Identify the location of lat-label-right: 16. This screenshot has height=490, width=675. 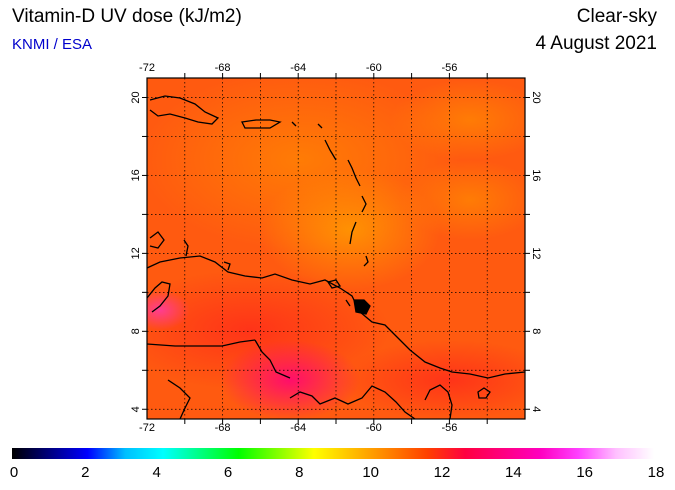
(536, 175).